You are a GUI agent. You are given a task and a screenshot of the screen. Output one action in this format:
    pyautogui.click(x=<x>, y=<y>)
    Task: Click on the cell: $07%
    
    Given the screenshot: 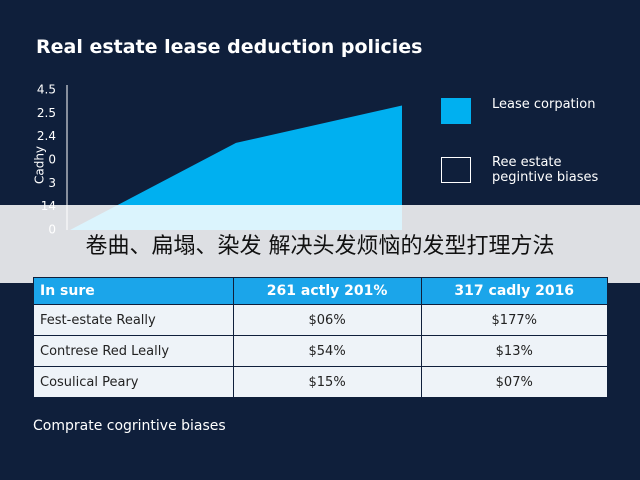 What is the action you would take?
    pyautogui.click(x=514, y=382)
    